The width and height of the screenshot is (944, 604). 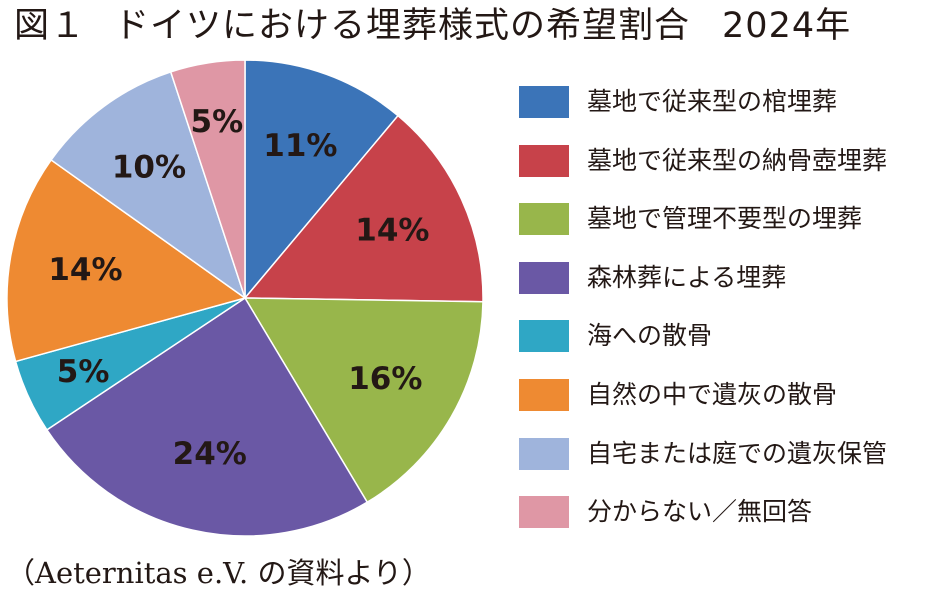 What do you see at coordinates (218, 573) in the screenshot?
I see `source-note: （Aeternitas e.V. の資料より）` at bounding box center [218, 573].